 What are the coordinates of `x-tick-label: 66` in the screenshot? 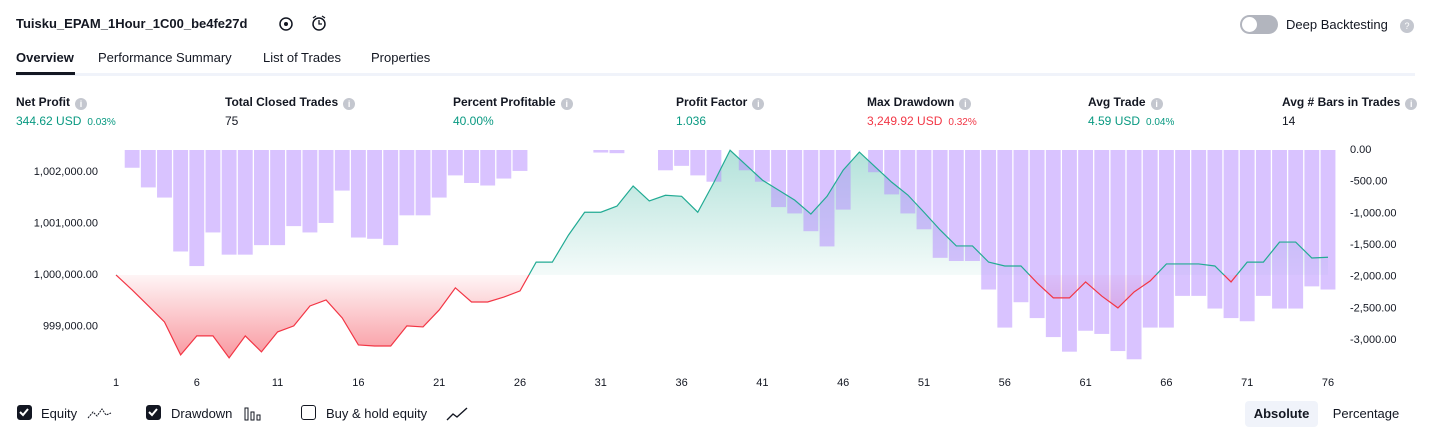 It's located at (1166, 383).